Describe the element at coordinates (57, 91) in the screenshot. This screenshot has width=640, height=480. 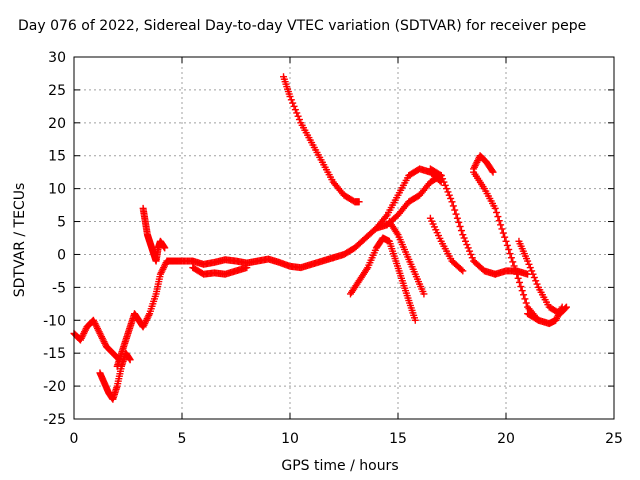
I see `y-tick-label: 25` at that location.